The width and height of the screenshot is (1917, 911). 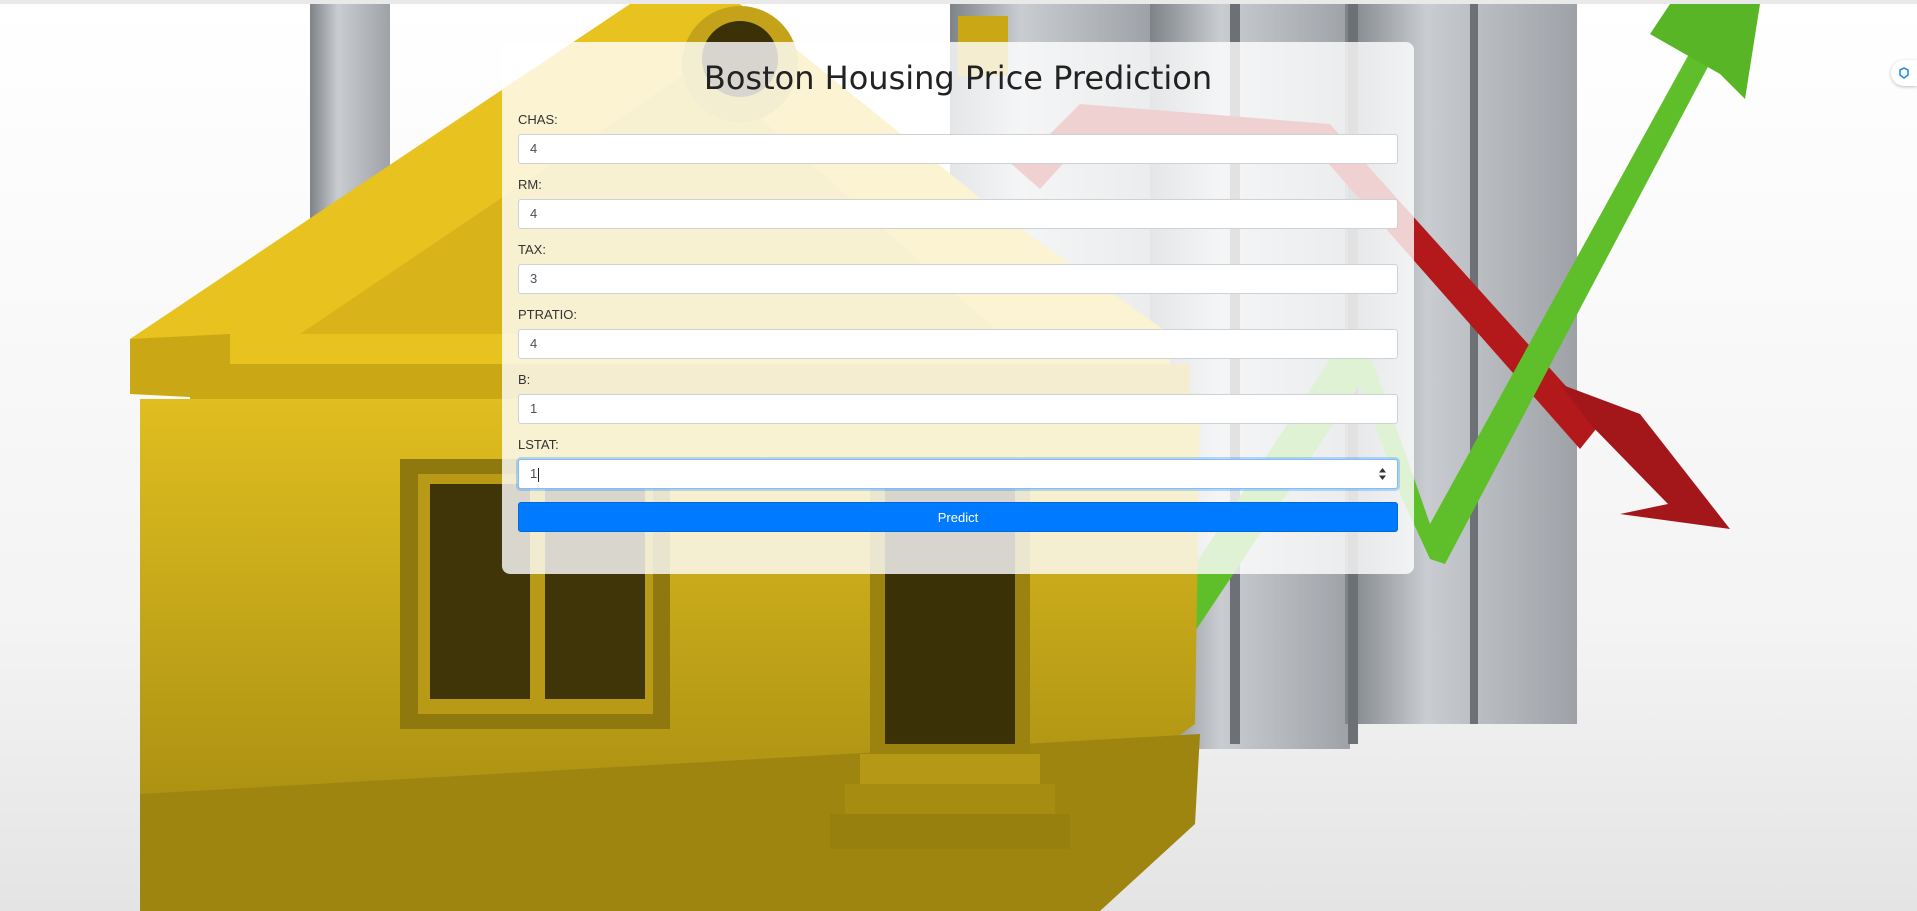 What do you see at coordinates (534, 148) in the screenshot?
I see `chas-value: 4` at bounding box center [534, 148].